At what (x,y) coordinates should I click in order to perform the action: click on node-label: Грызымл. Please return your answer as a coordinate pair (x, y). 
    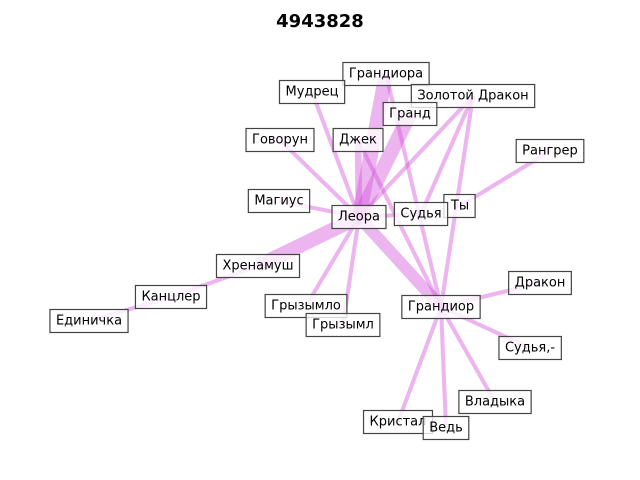
    Looking at the image, I should click on (343, 325).